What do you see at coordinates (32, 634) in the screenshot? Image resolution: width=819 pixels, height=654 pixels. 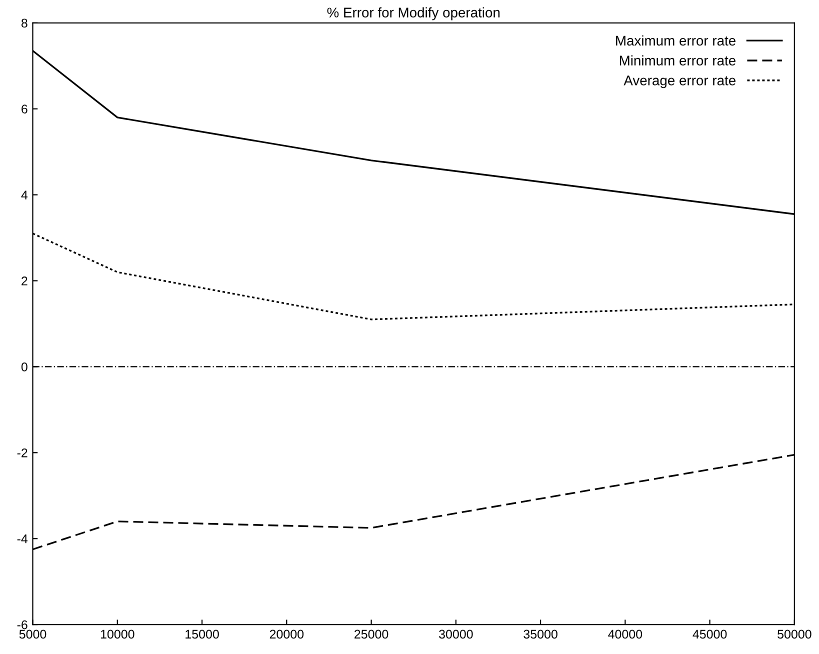 I see `x-tick-label: 5000` at bounding box center [32, 634].